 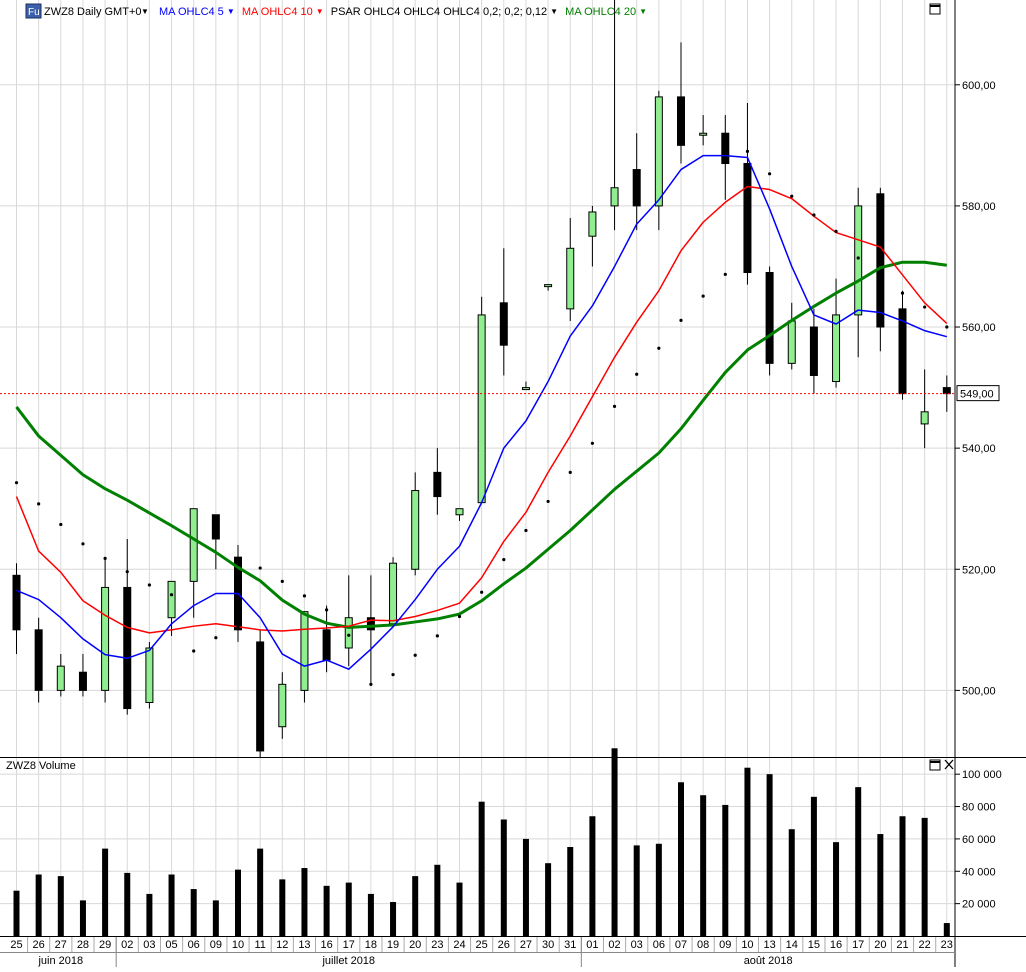 I want to click on symbol-dropdown-icon: ▼, so click(x=145, y=11).